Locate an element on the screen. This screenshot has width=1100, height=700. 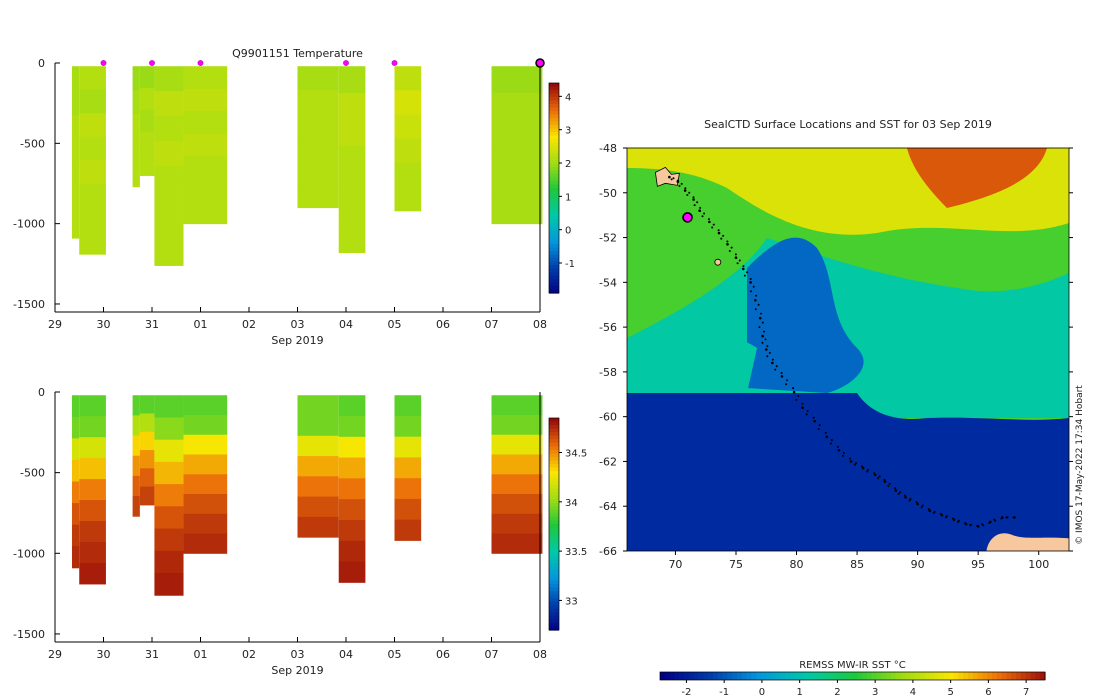
y-tick-label: -1500 is located at coordinates (29, 304).